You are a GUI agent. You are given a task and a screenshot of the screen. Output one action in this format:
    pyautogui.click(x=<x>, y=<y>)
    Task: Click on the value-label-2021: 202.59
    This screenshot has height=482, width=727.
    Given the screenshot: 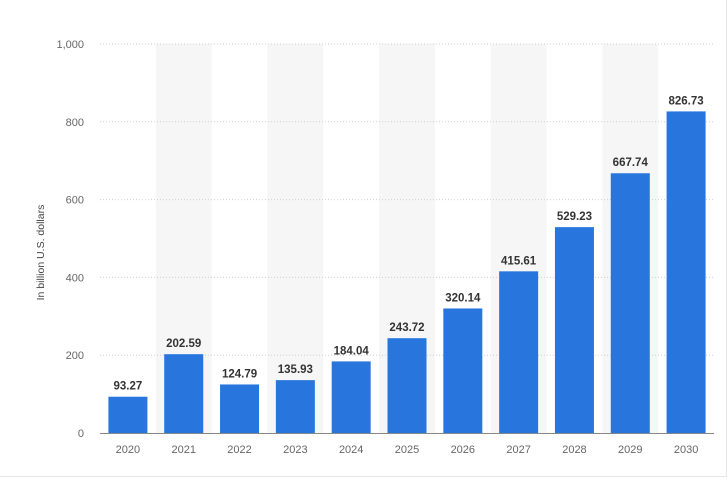 What is the action you would take?
    pyautogui.click(x=183, y=344)
    